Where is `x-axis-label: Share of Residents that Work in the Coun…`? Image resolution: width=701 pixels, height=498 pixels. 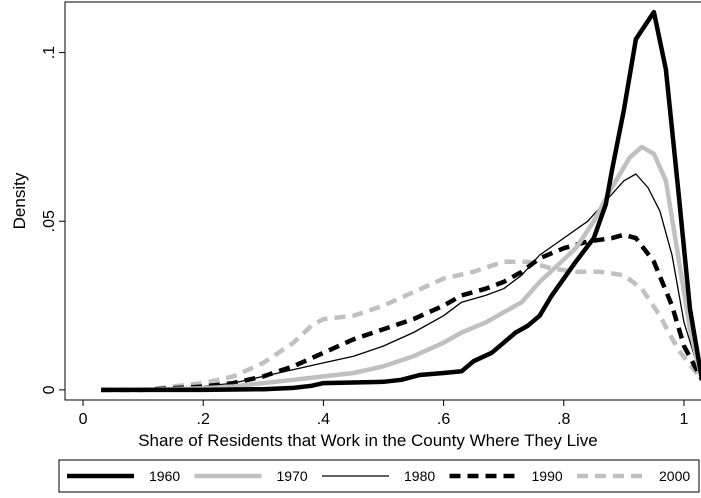
x-axis-label: Share of Residents that Work in the Coun… is located at coordinates (368, 440).